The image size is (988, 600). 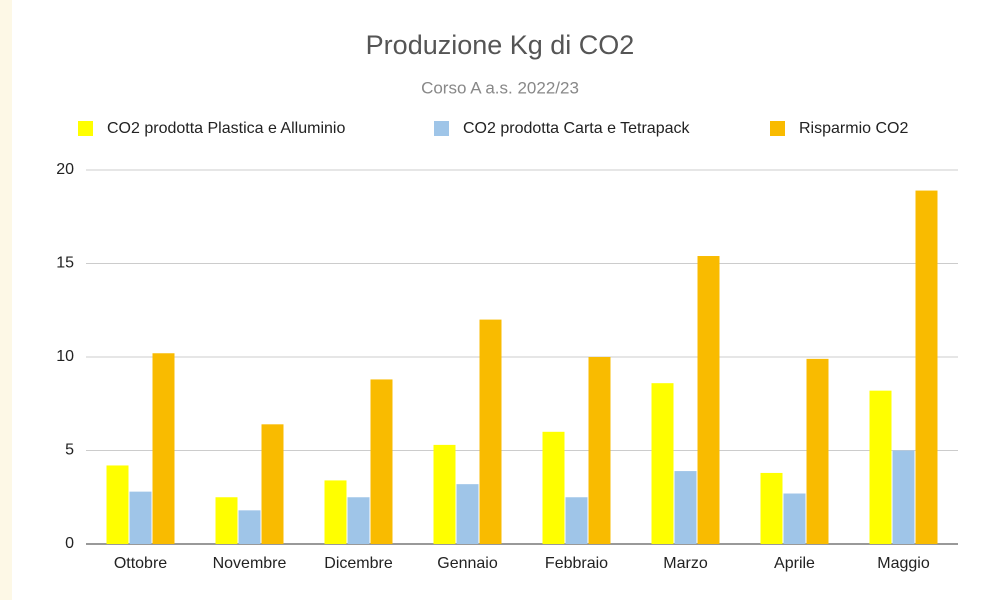 What do you see at coordinates (576, 563) in the screenshot?
I see `x-tick-label: Febbraio` at bounding box center [576, 563].